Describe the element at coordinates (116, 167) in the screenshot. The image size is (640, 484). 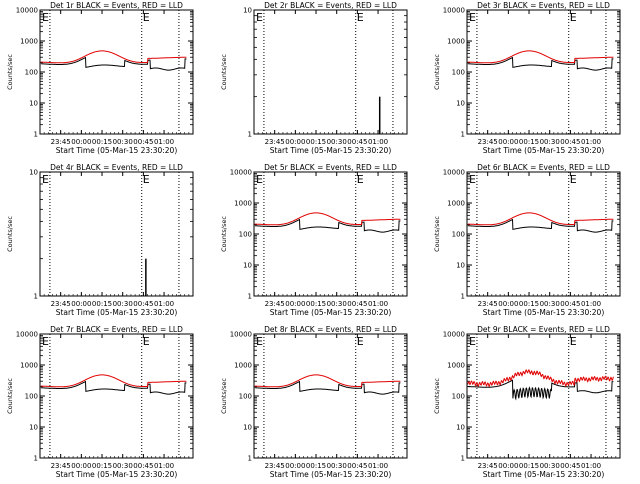
I see `panel-title: Det 4r BLACK = Events, RED = LLD` at that location.